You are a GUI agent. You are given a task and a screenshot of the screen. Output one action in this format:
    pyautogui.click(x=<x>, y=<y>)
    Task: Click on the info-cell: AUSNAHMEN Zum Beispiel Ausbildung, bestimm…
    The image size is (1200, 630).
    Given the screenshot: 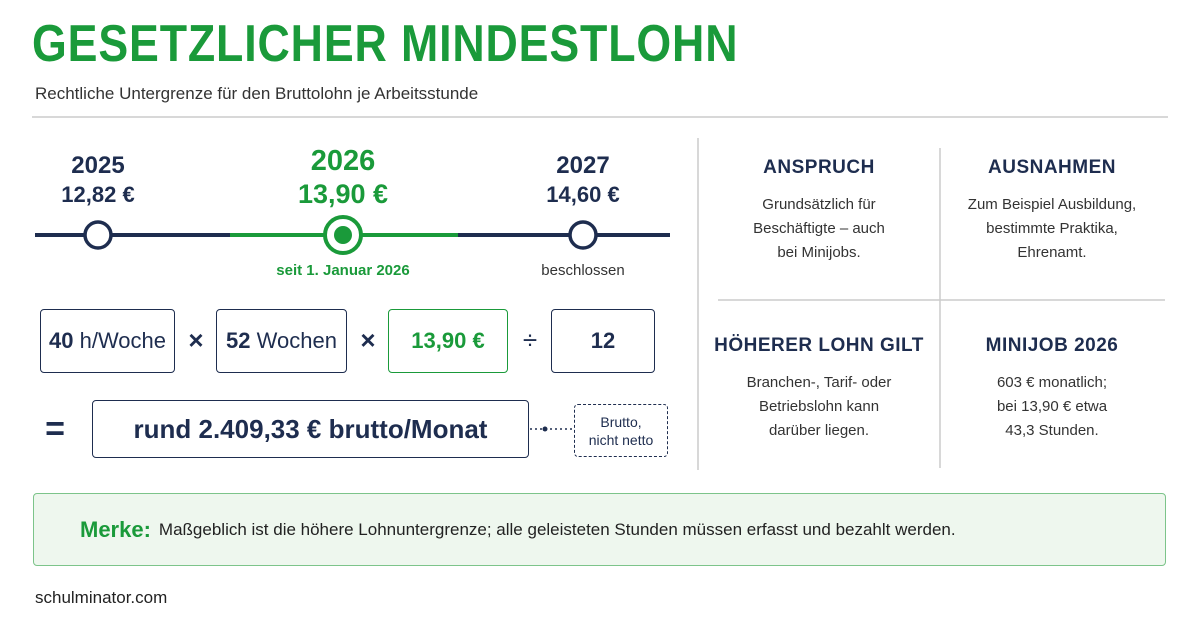 What is the action you would take?
    pyautogui.click(x=1052, y=211)
    